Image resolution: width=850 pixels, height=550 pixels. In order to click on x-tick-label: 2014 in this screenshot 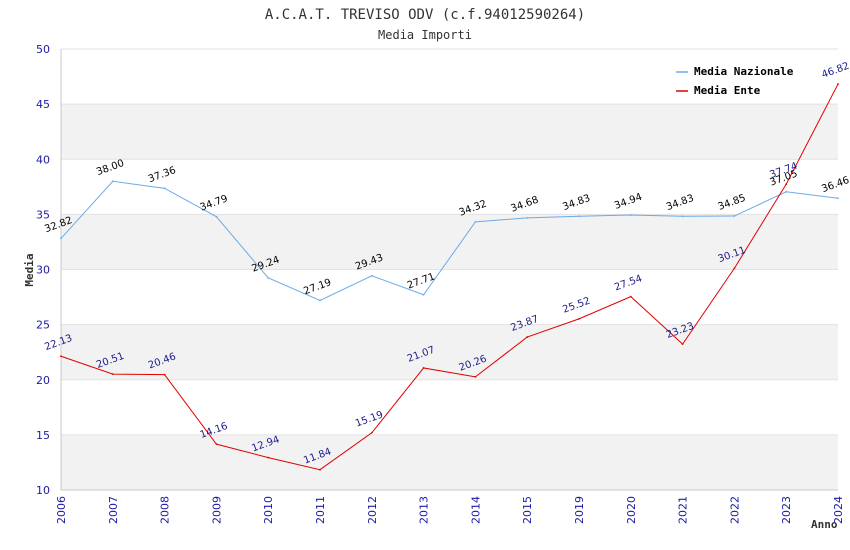, I will do `click(475, 510)`.